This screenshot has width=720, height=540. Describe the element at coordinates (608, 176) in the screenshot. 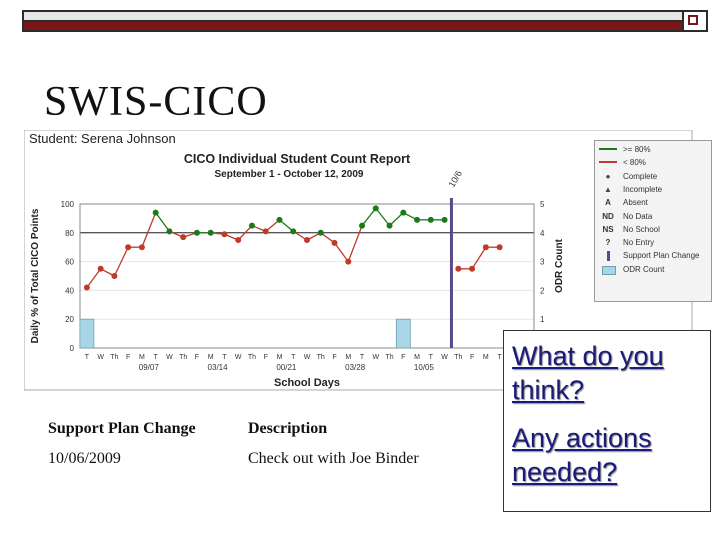

I see `legend-swatch: ●` at that location.